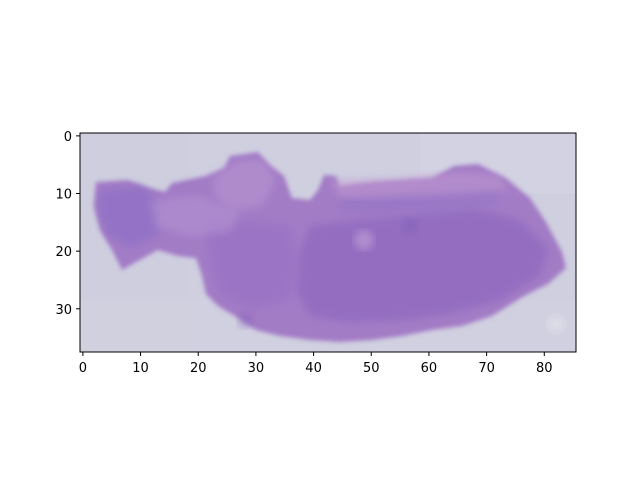  What do you see at coordinates (429, 368) in the screenshot?
I see `x-tick-label: 60` at bounding box center [429, 368].